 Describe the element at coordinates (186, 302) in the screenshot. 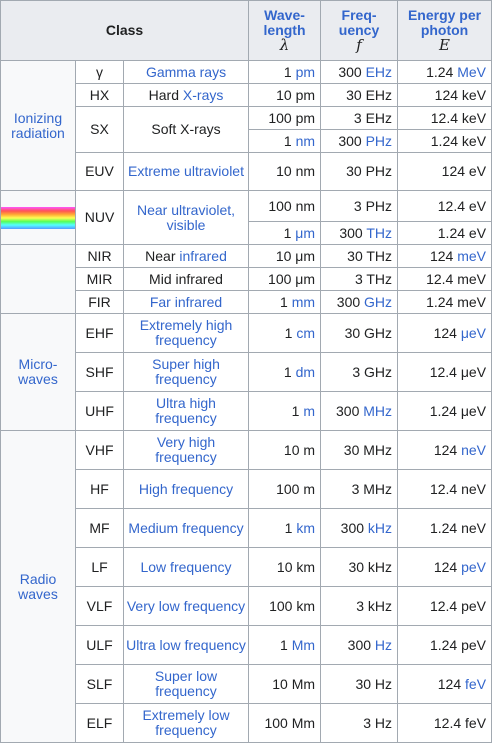

I see `band-name-link: Far infrared` at that location.